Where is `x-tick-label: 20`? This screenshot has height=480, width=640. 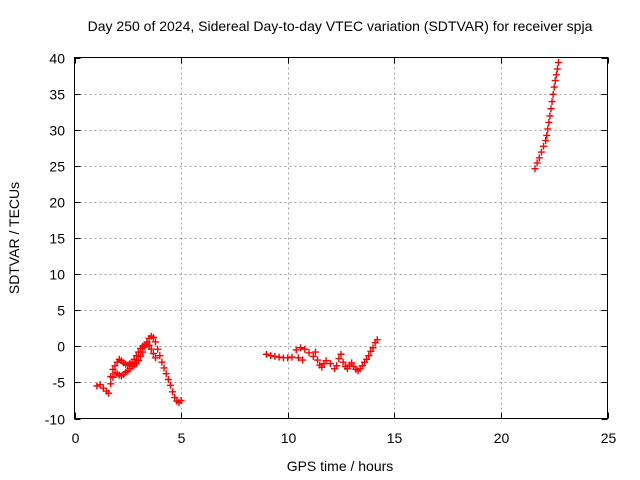
x-tick-label: 20 is located at coordinates (502, 438).